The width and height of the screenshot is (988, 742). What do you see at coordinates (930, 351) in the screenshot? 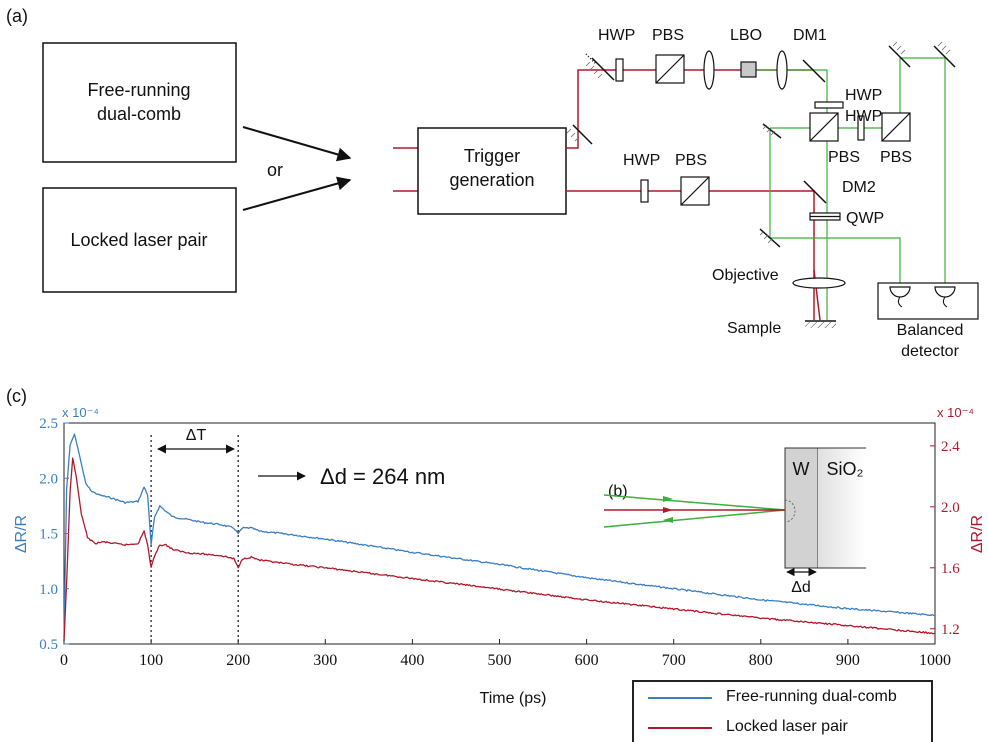
I see `text-line: detector` at bounding box center [930, 351].